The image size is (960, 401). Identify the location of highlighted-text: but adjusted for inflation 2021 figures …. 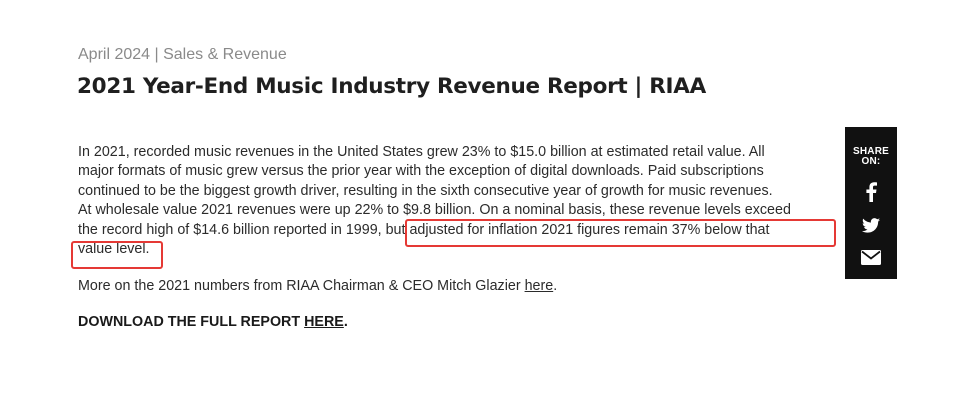
(575, 229).